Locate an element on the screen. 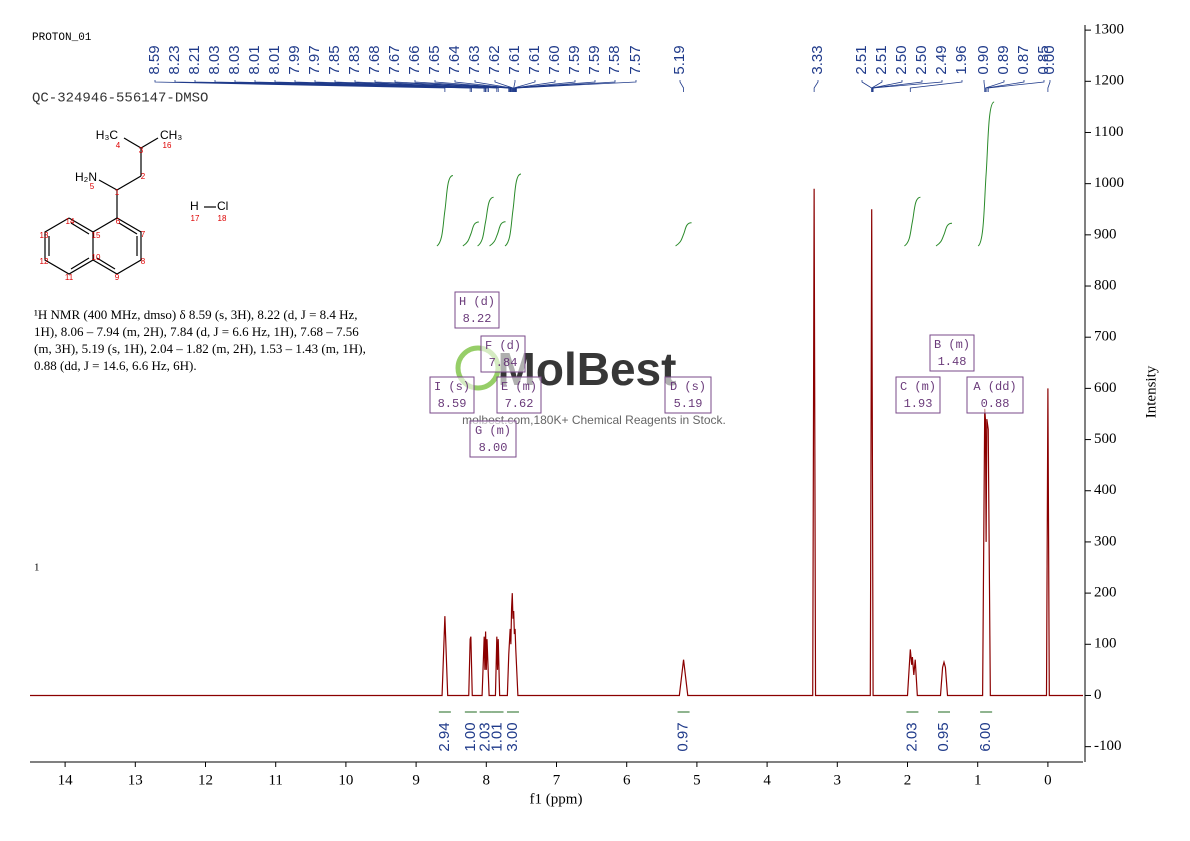 The width and height of the screenshot is (1190, 841). atom-number: 5 is located at coordinates (92, 186).